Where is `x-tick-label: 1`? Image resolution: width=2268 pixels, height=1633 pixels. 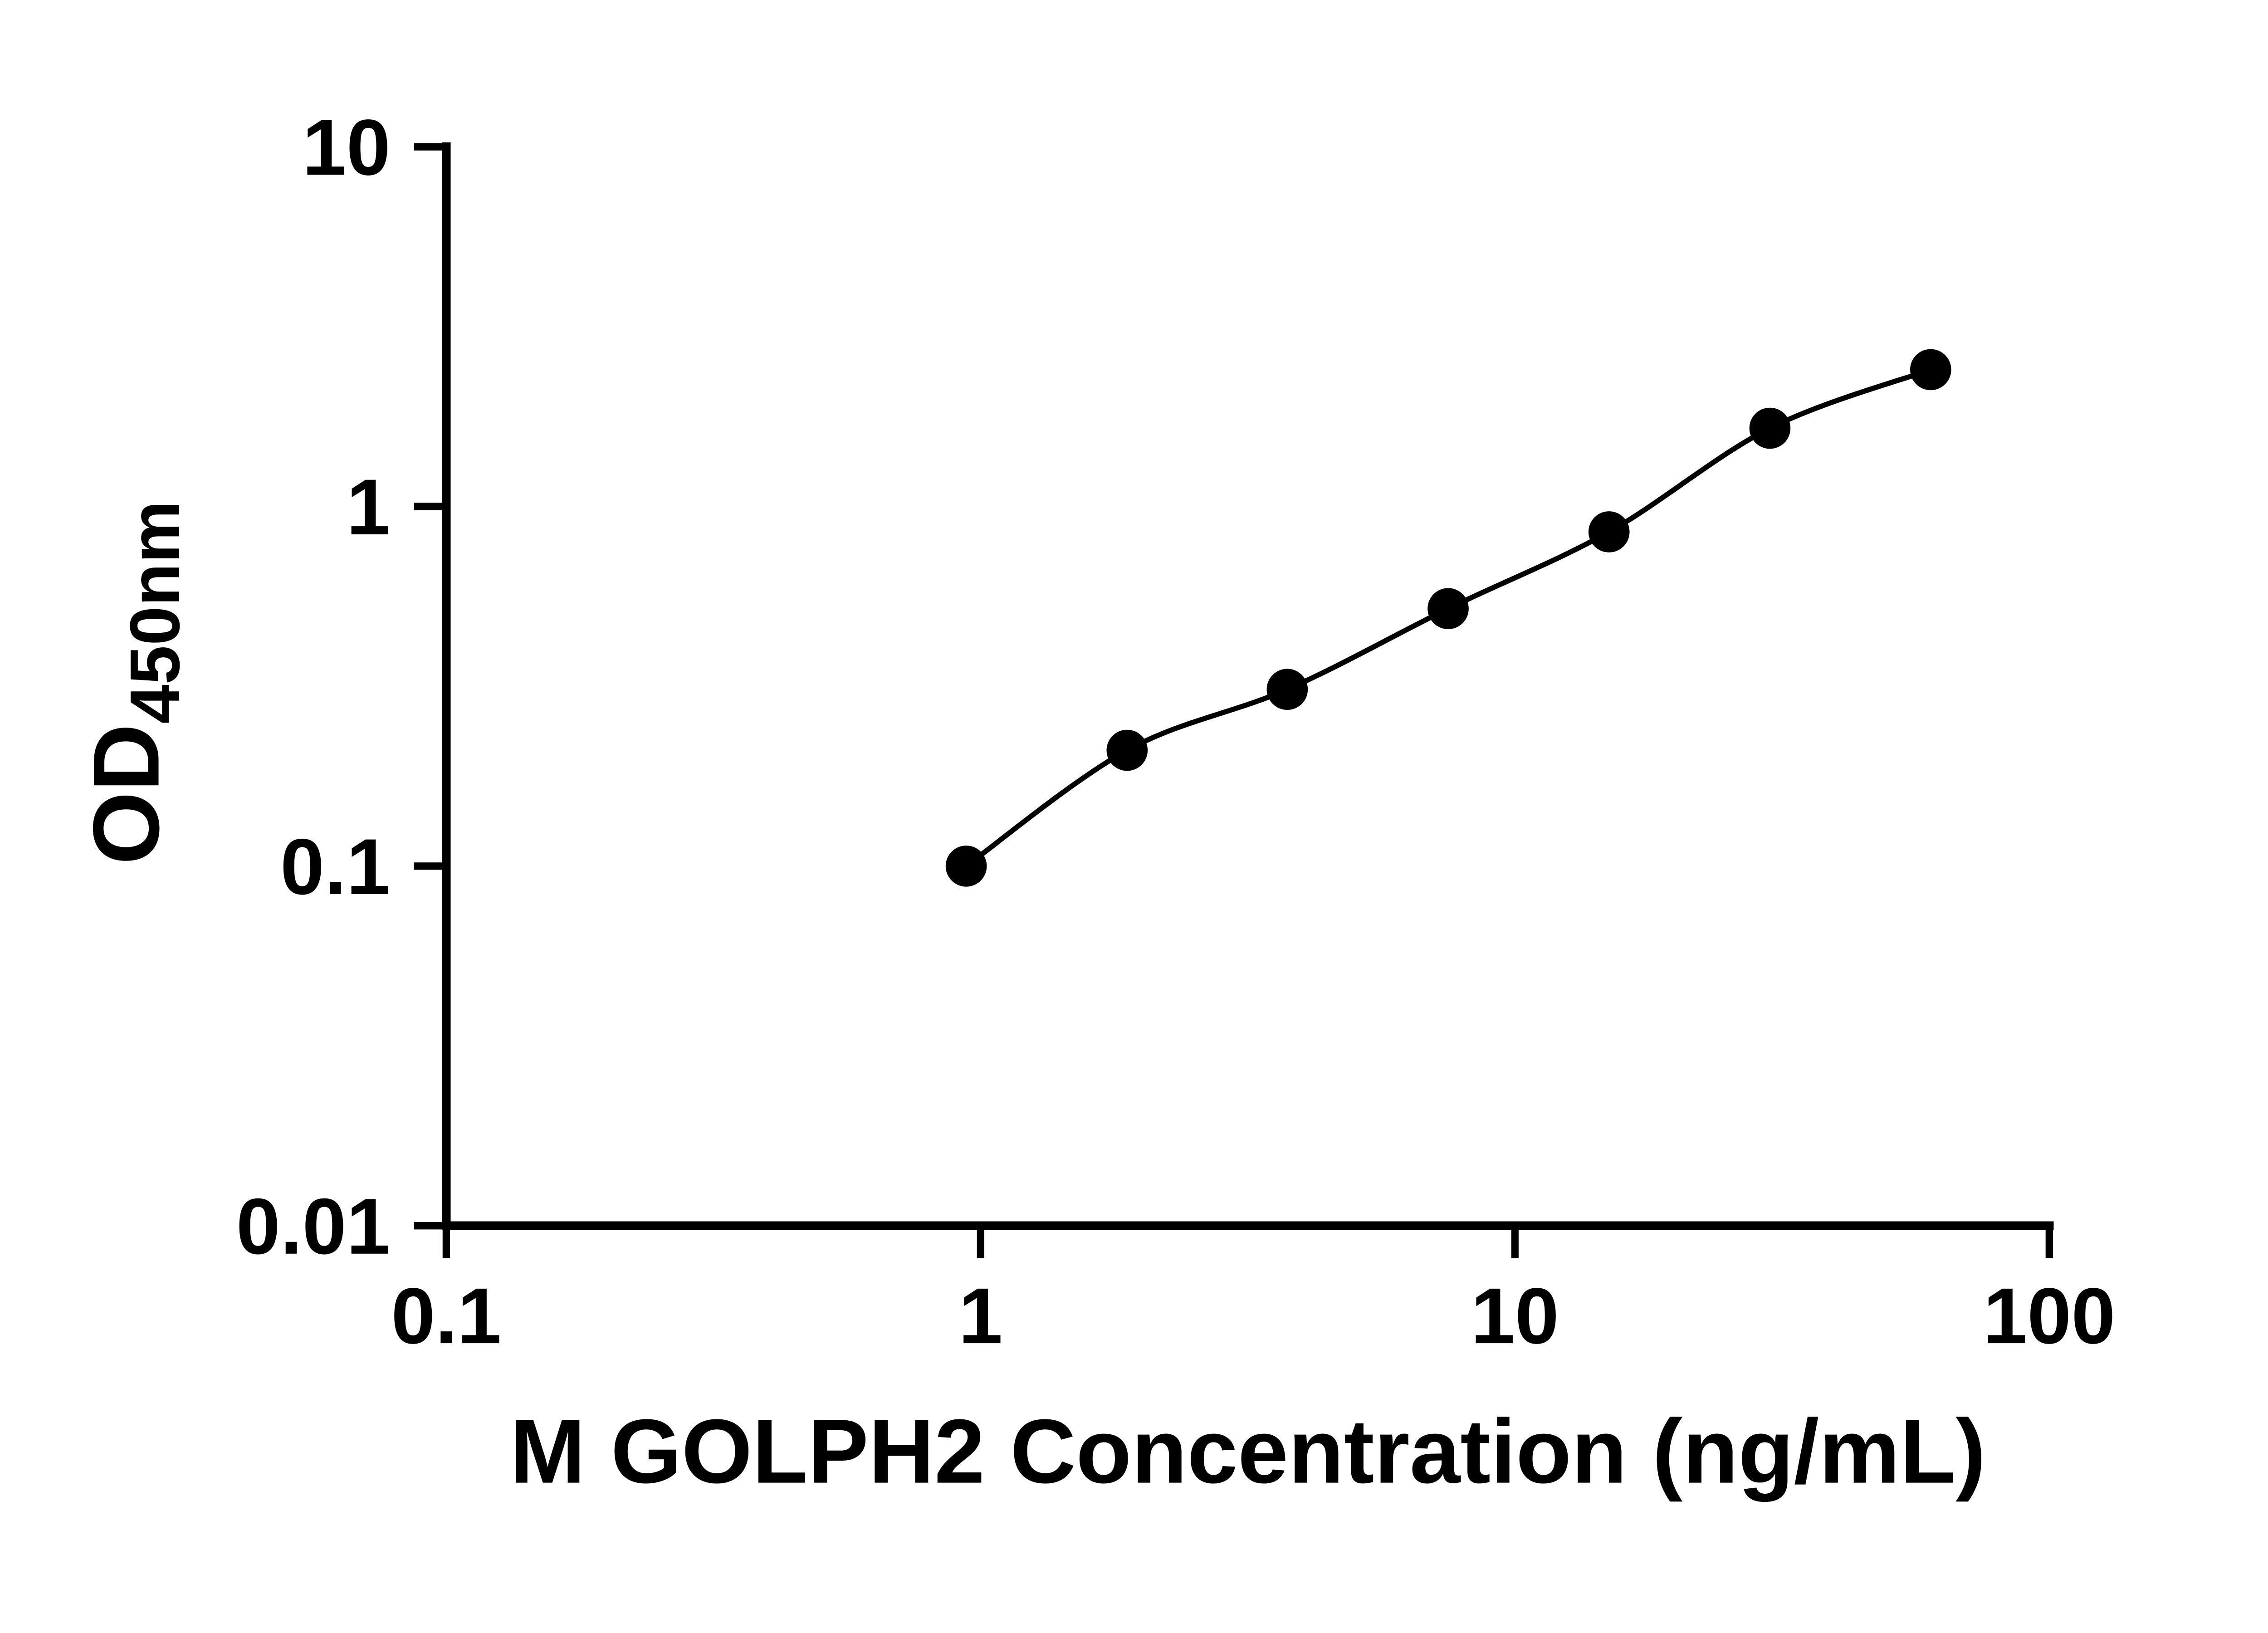
x-tick-label: 1 is located at coordinates (980, 1316).